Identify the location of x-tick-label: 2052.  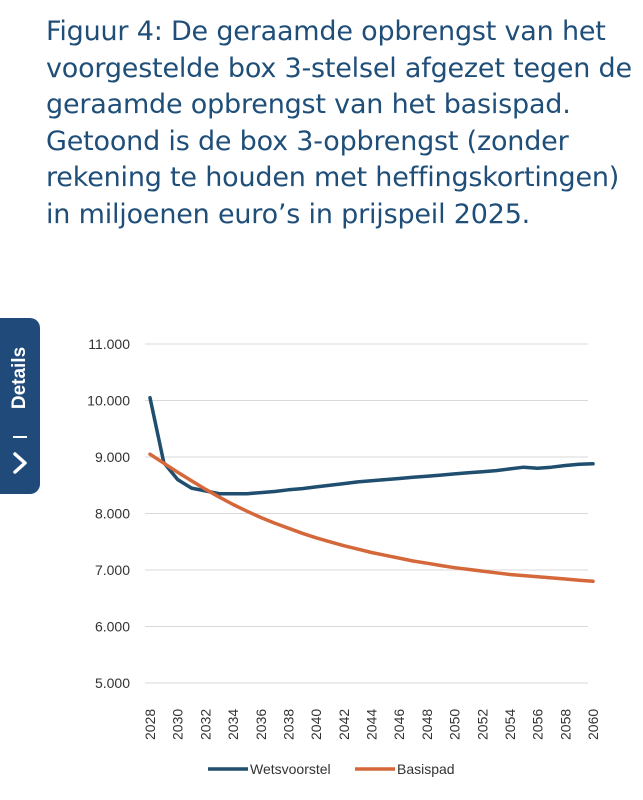
(482, 724).